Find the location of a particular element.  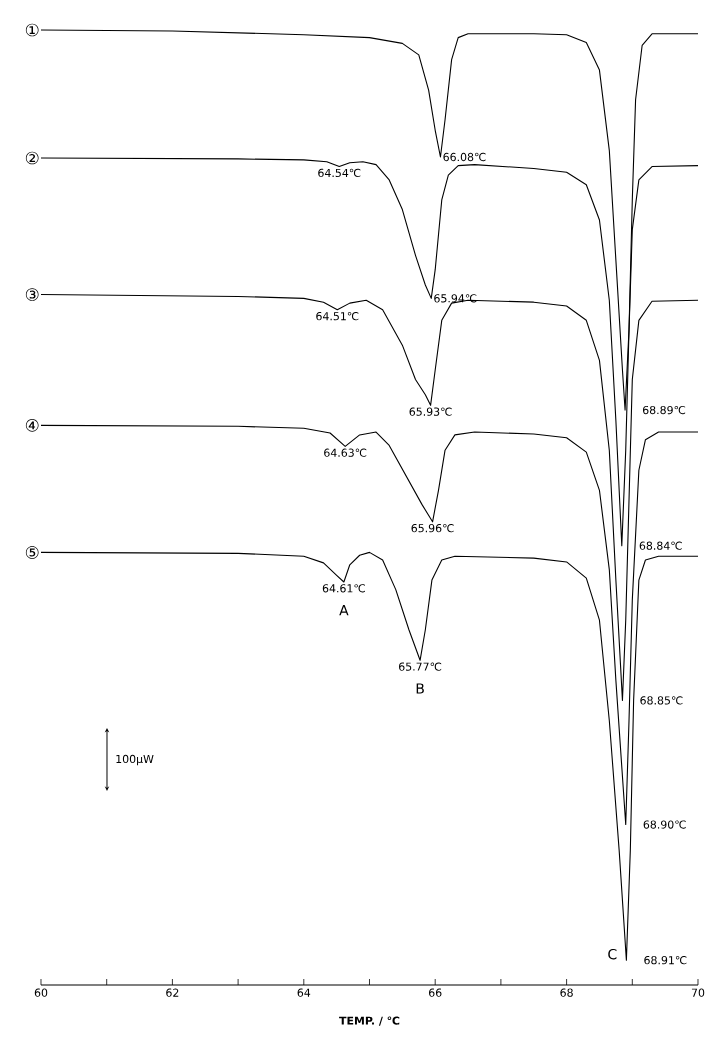

annotation: 65.77℃ is located at coordinates (419, 666).